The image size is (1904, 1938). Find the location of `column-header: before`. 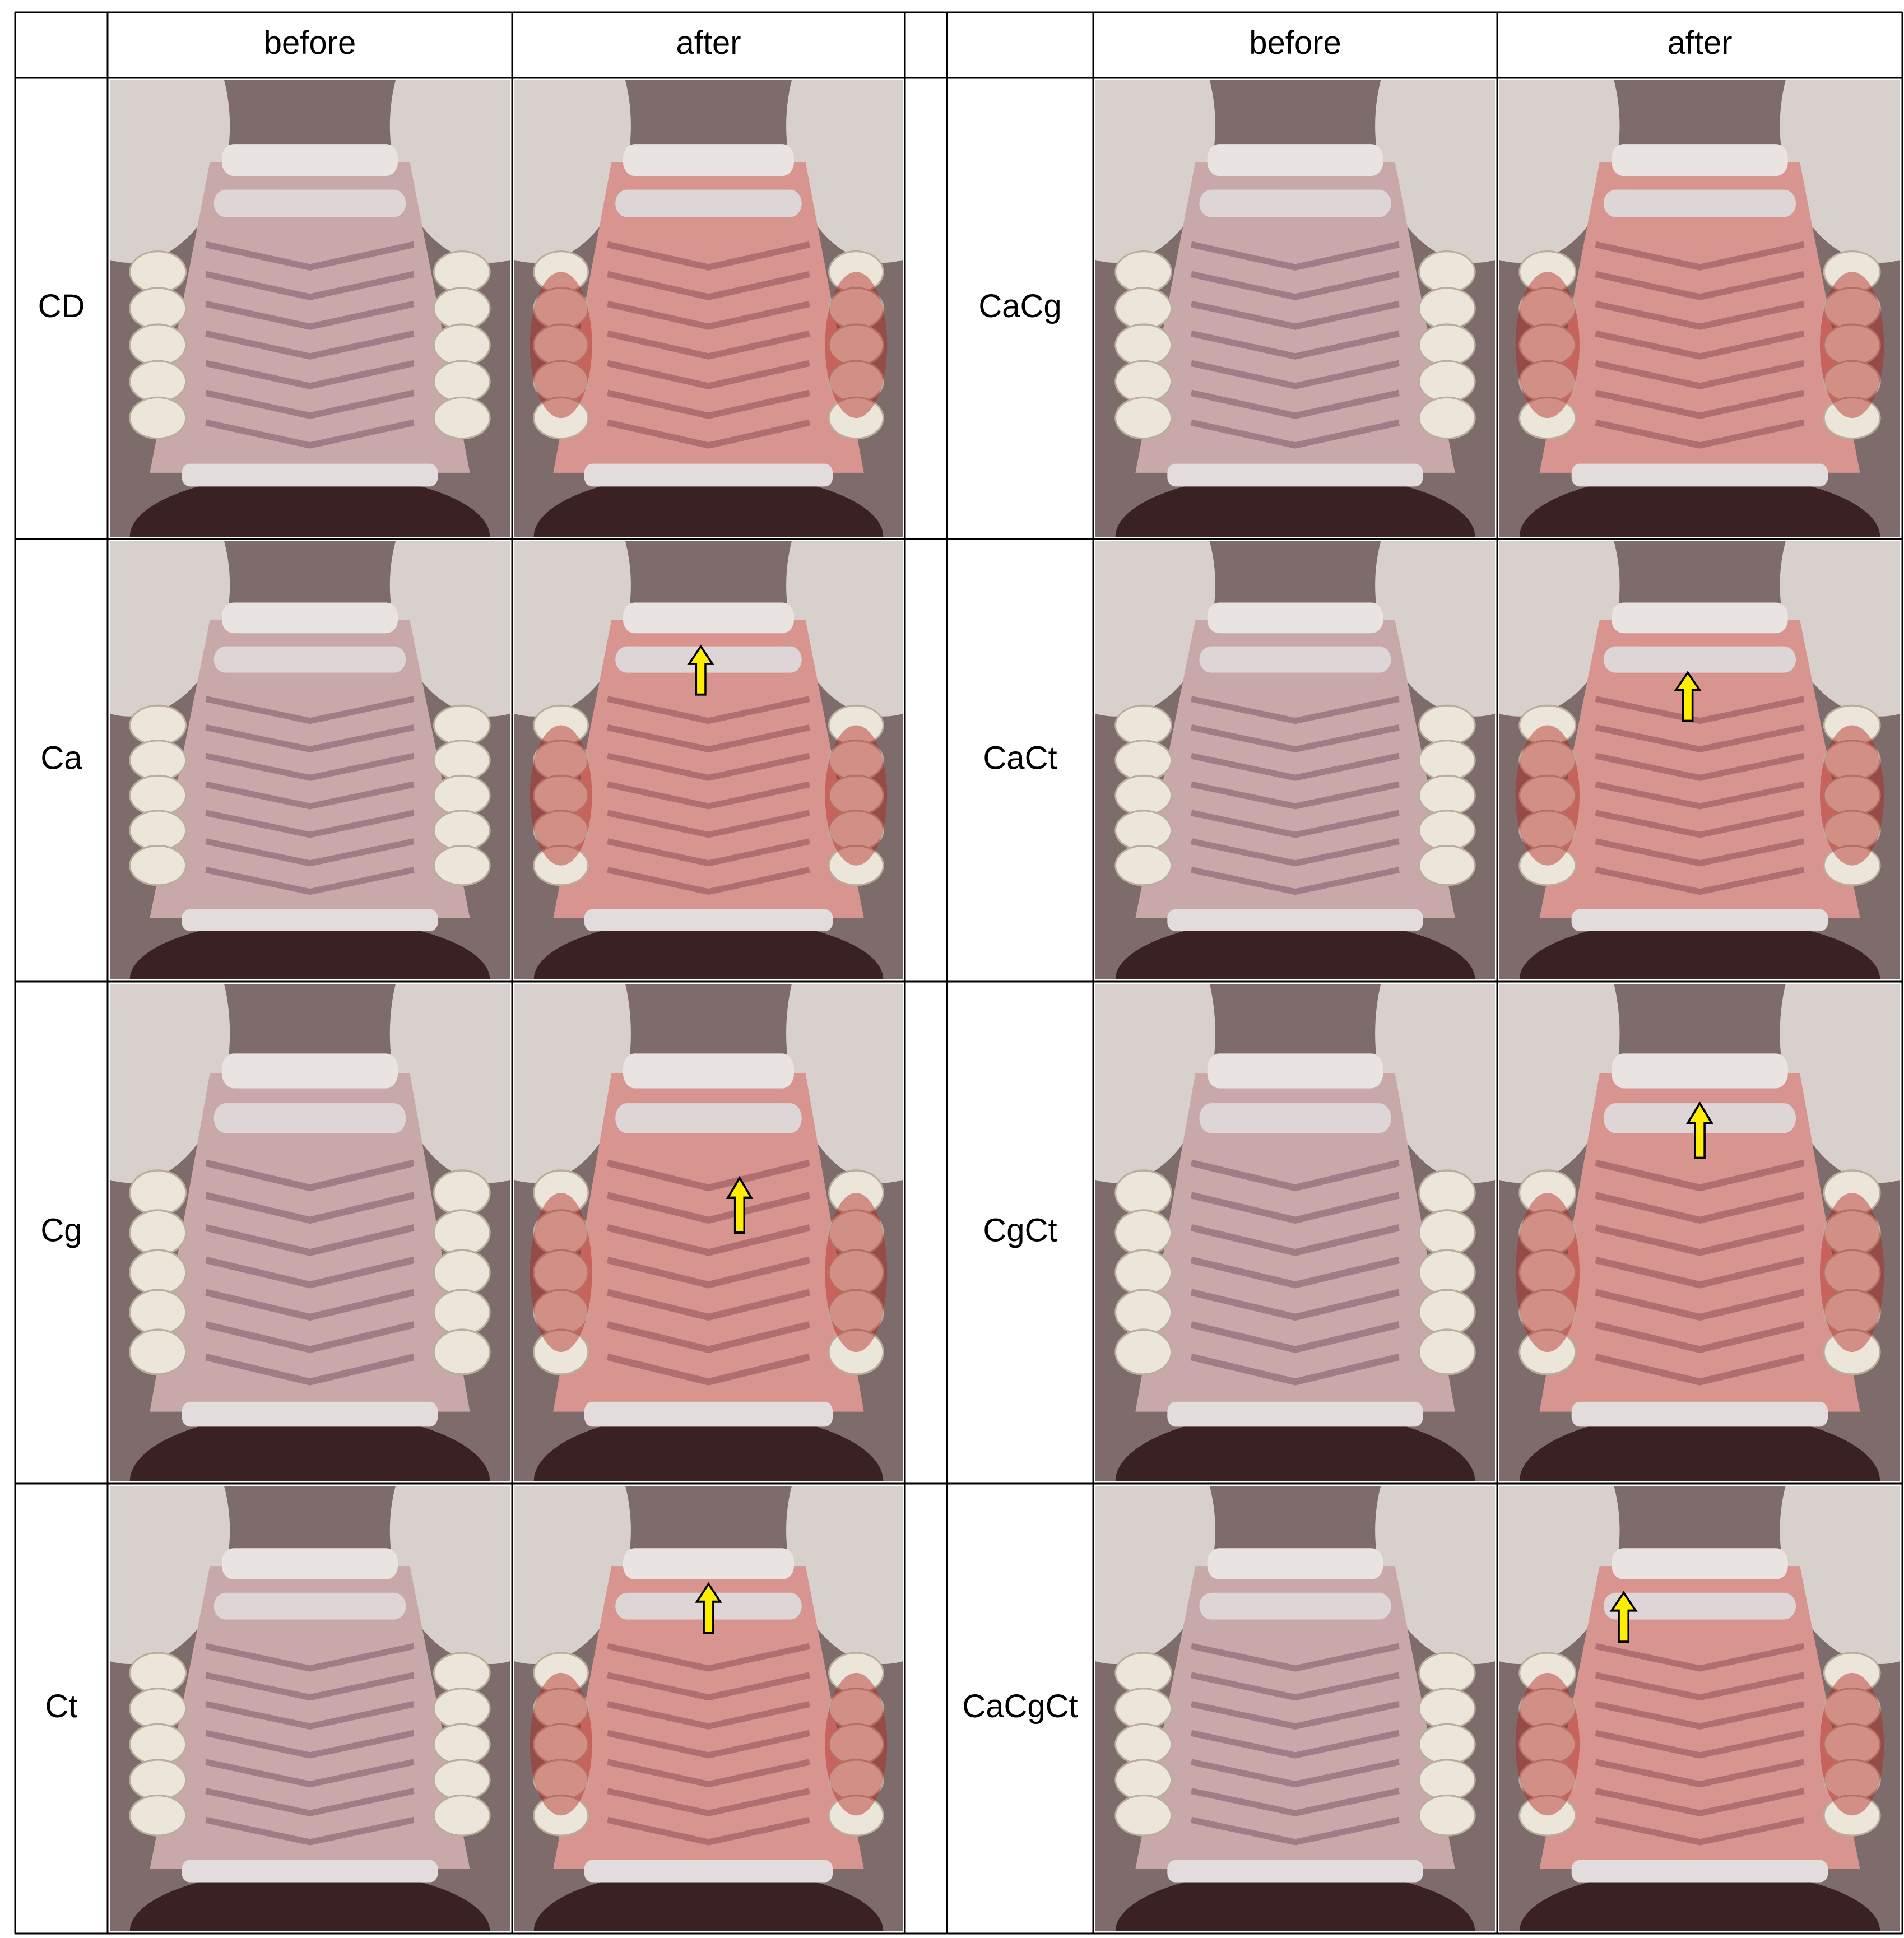

column-header: before is located at coordinates (310, 43).